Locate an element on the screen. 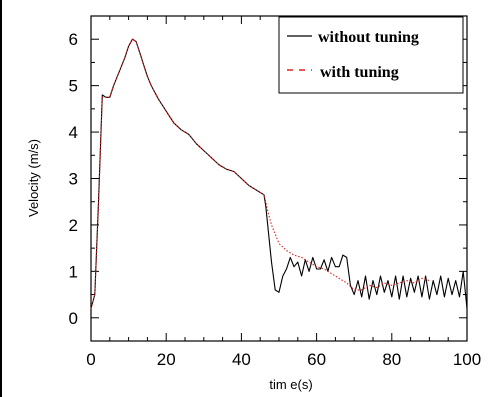 This screenshot has width=492, height=397. x-tick-label: 0 is located at coordinates (90, 359).